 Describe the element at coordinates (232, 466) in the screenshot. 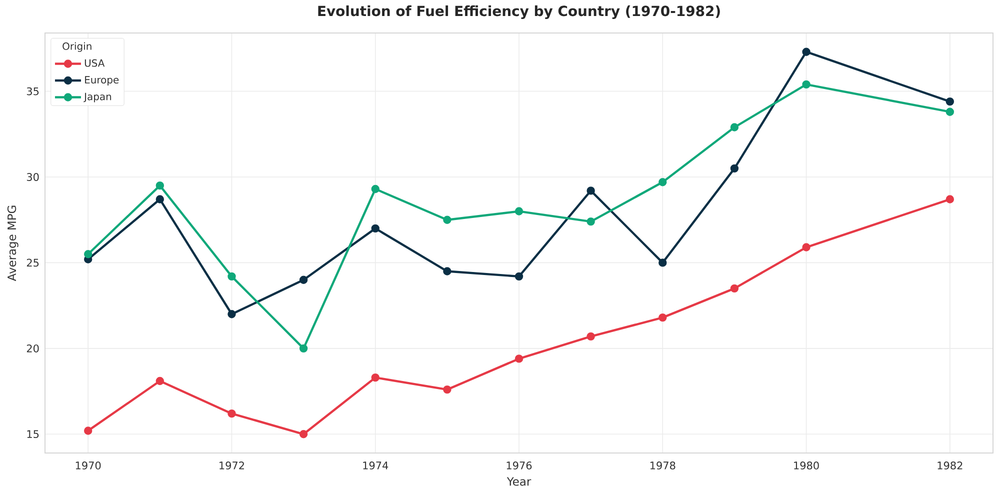

I see `x-tick-label: 1972` at that location.